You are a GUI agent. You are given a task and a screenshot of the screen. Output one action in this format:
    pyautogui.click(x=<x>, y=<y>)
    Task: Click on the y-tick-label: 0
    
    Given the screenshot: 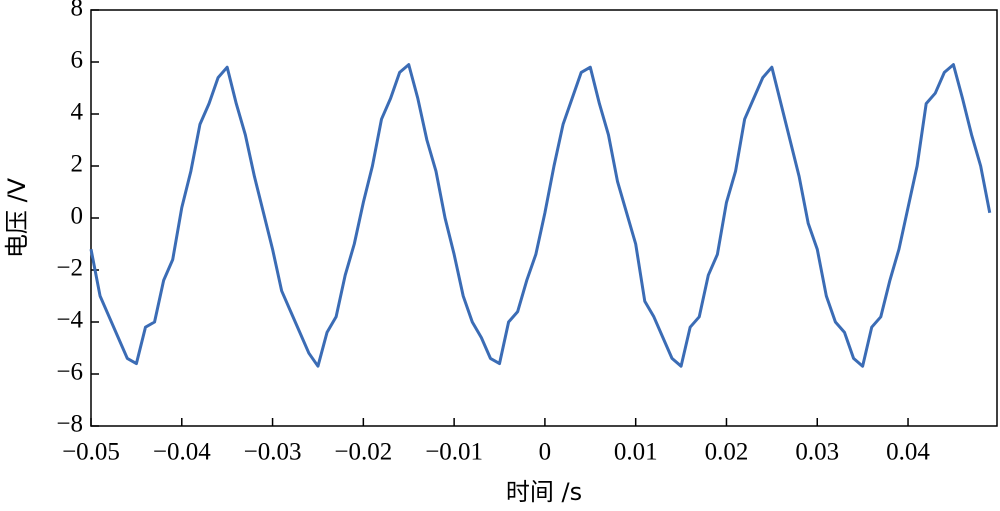 What is the action you would take?
    pyautogui.click(x=77, y=216)
    